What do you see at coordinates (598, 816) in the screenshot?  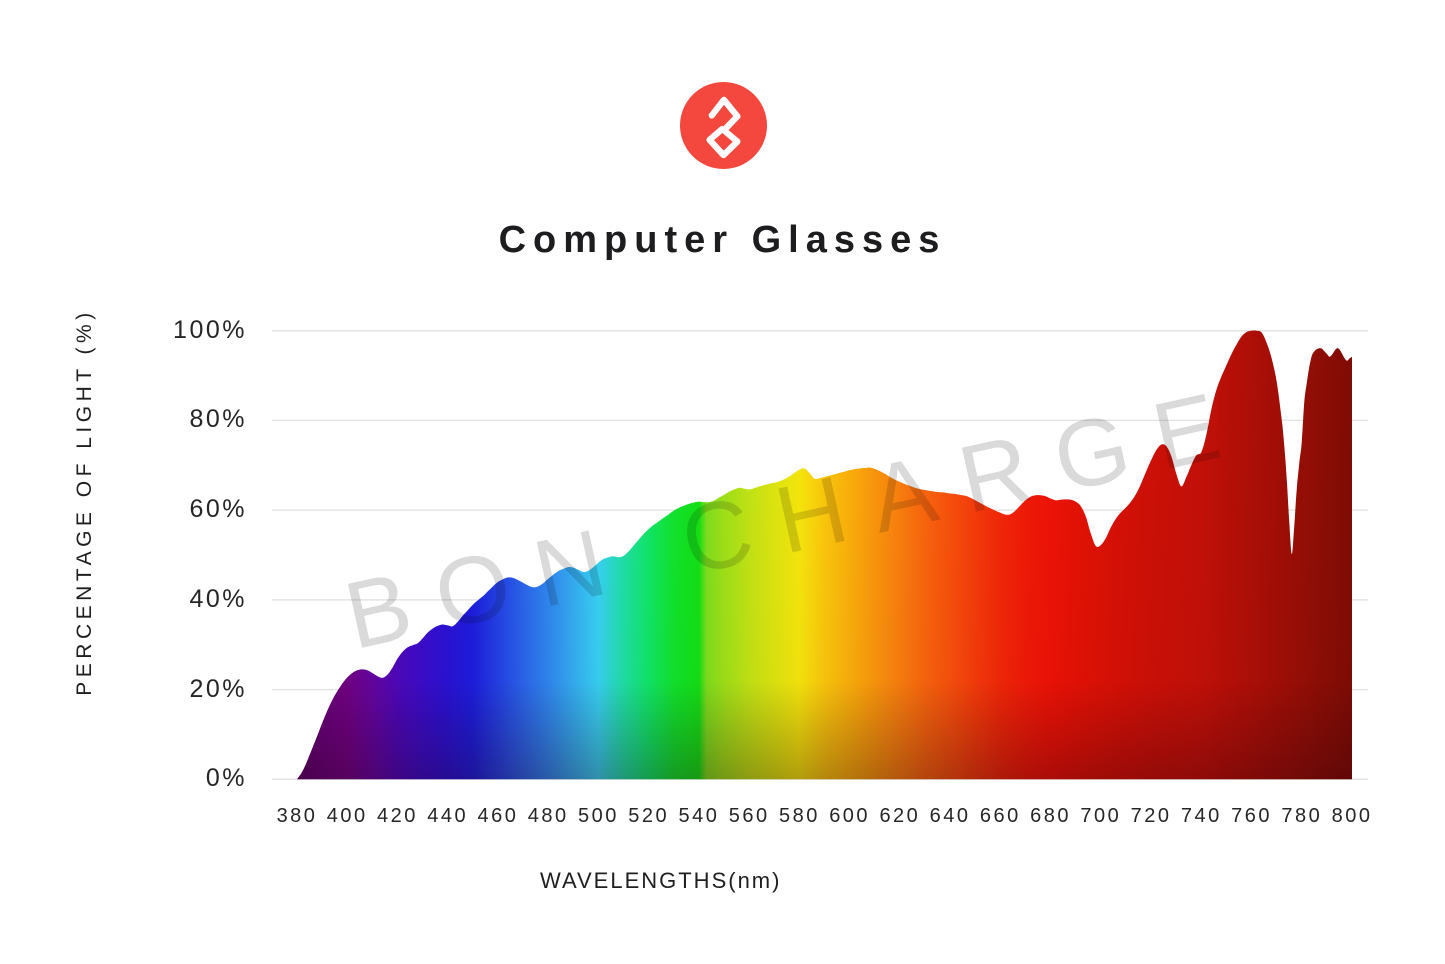 I see `x-tick-label: 500` at bounding box center [598, 816].